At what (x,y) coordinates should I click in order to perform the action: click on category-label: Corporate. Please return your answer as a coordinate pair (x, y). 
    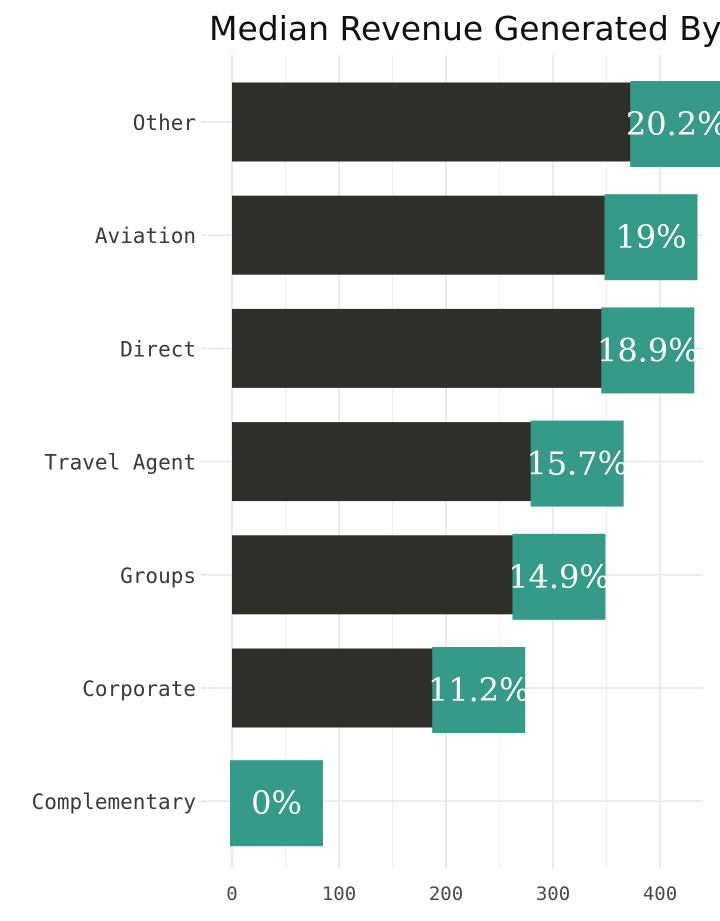
    Looking at the image, I should click on (139, 689).